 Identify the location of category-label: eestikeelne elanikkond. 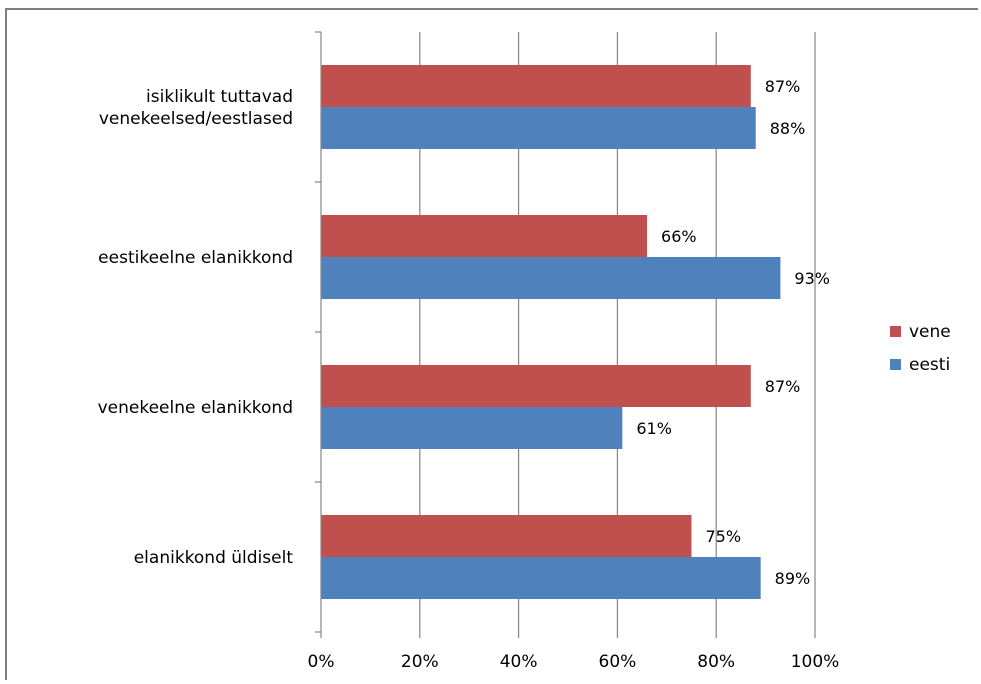
(195, 258).